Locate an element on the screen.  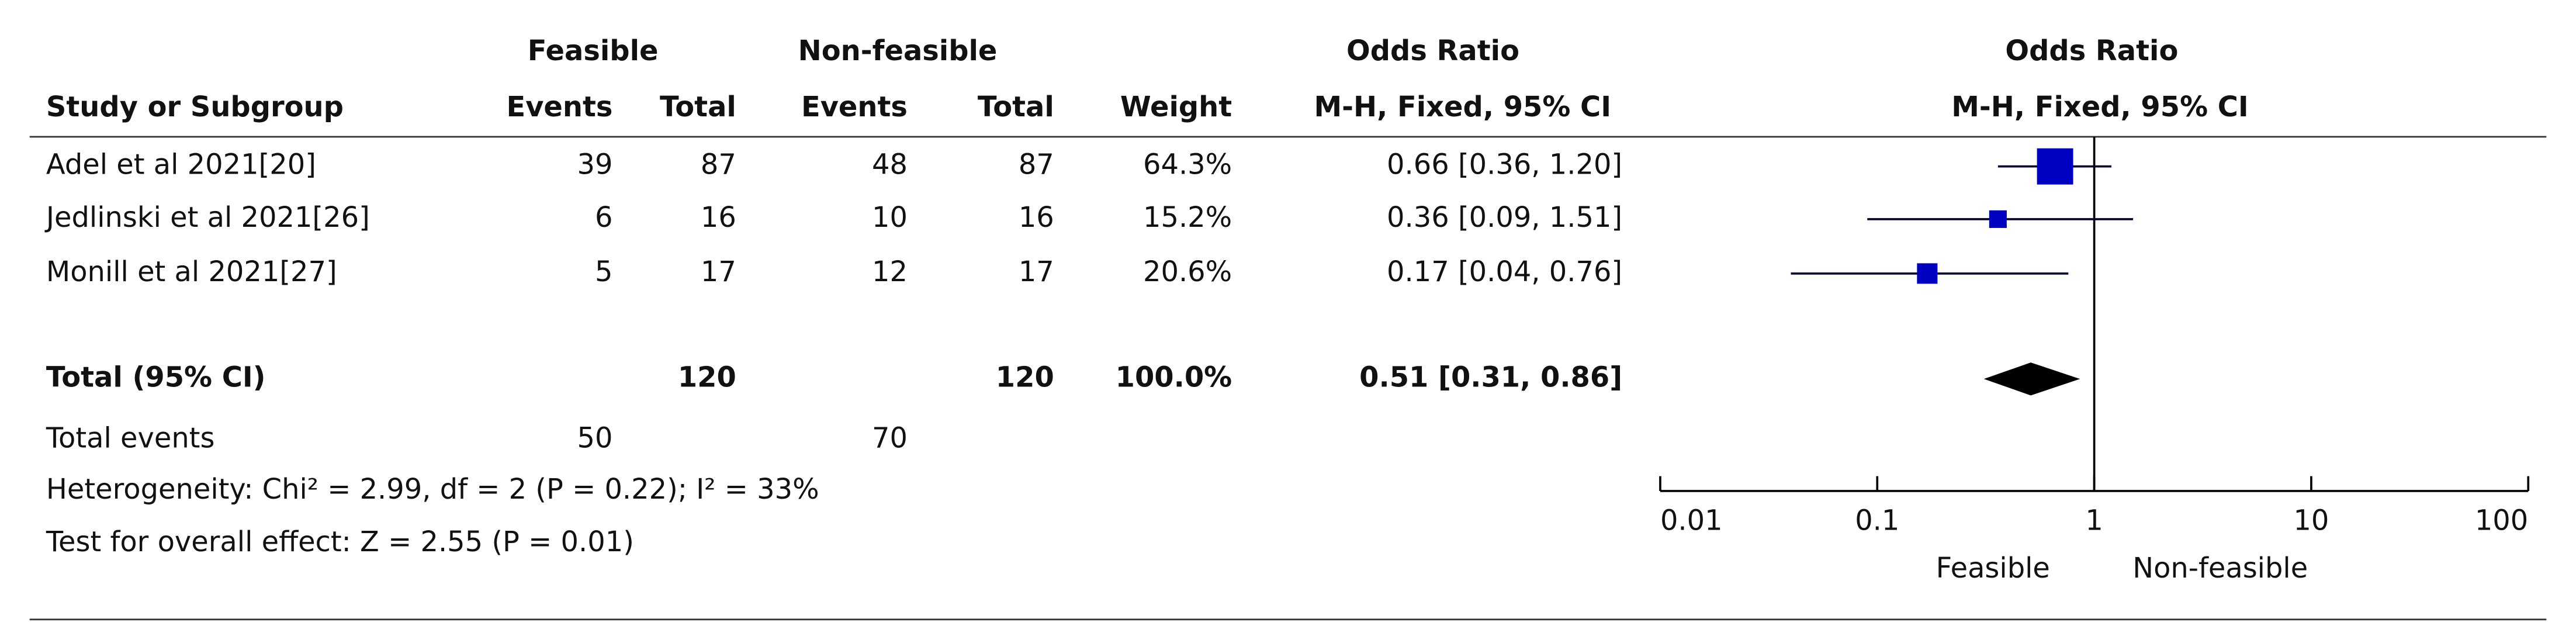
total-events-name: Total events is located at coordinates (130, 439).